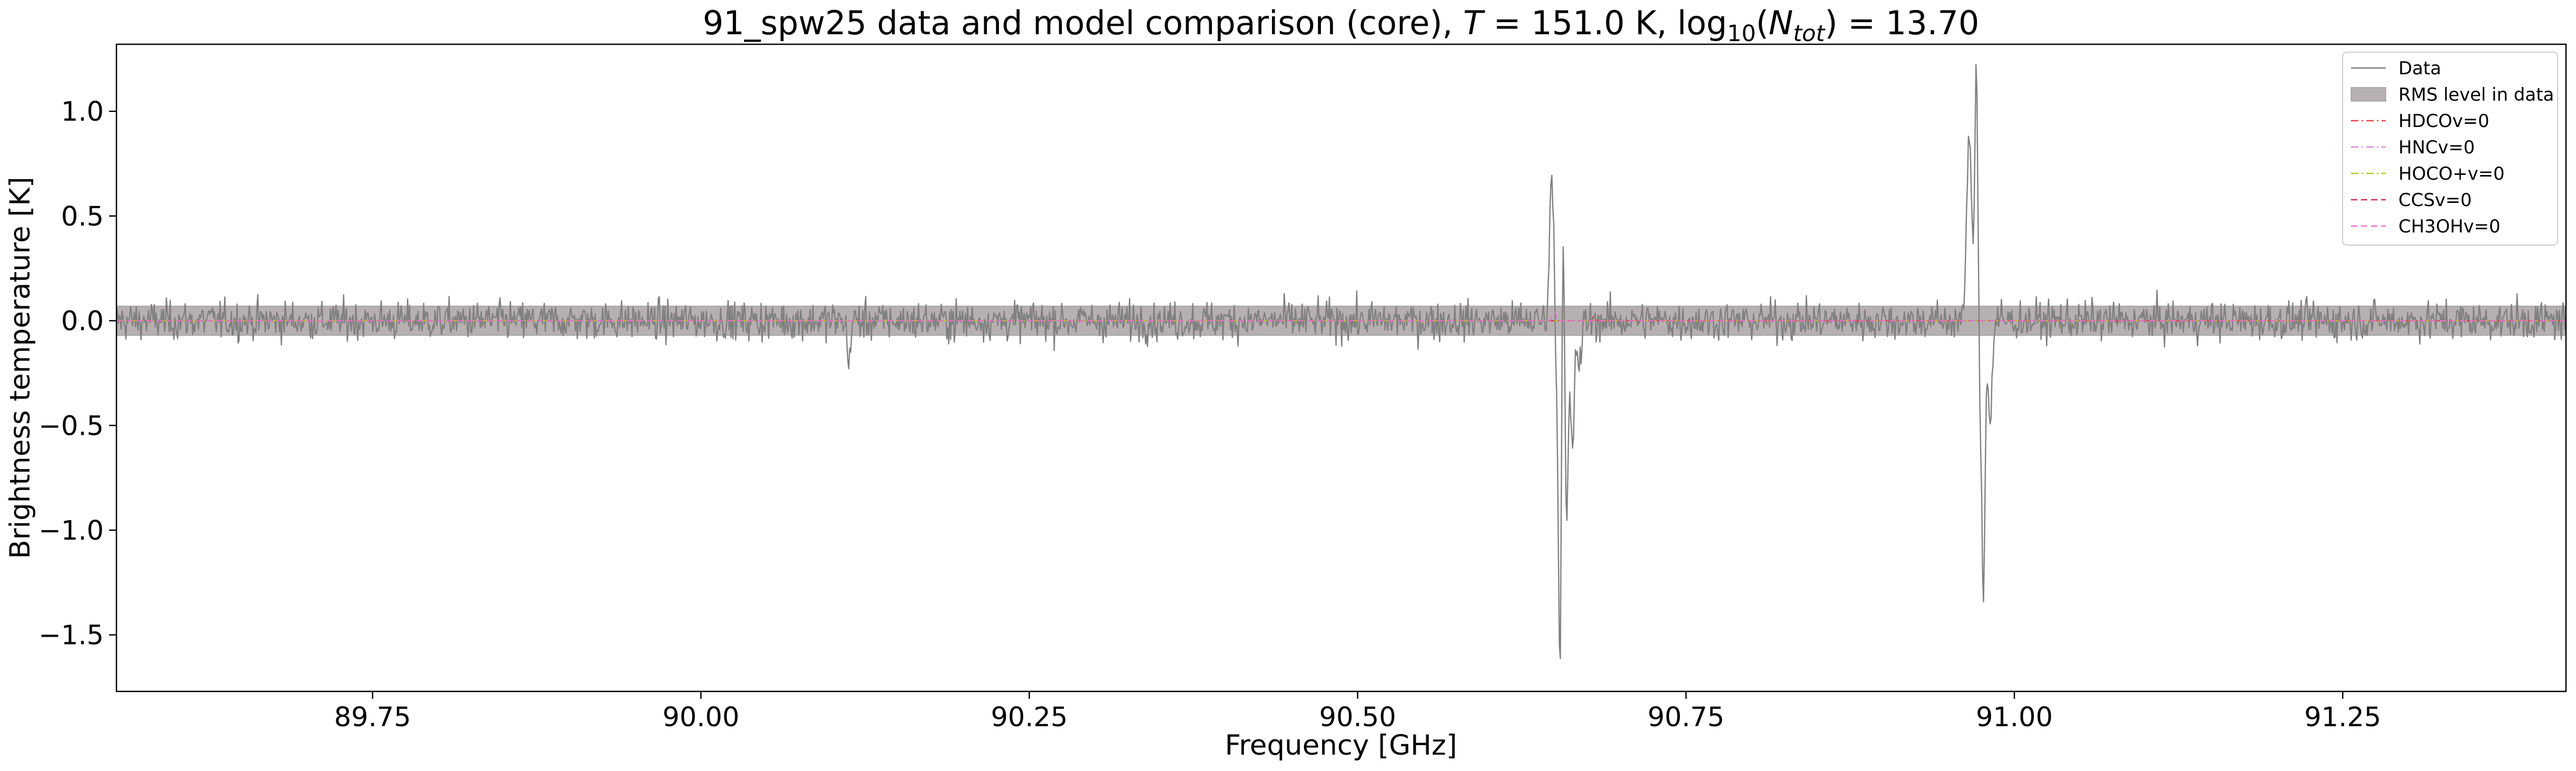 The image size is (2576, 771). What do you see at coordinates (700, 717) in the screenshot?
I see `x-tick-label: 90.00` at bounding box center [700, 717].